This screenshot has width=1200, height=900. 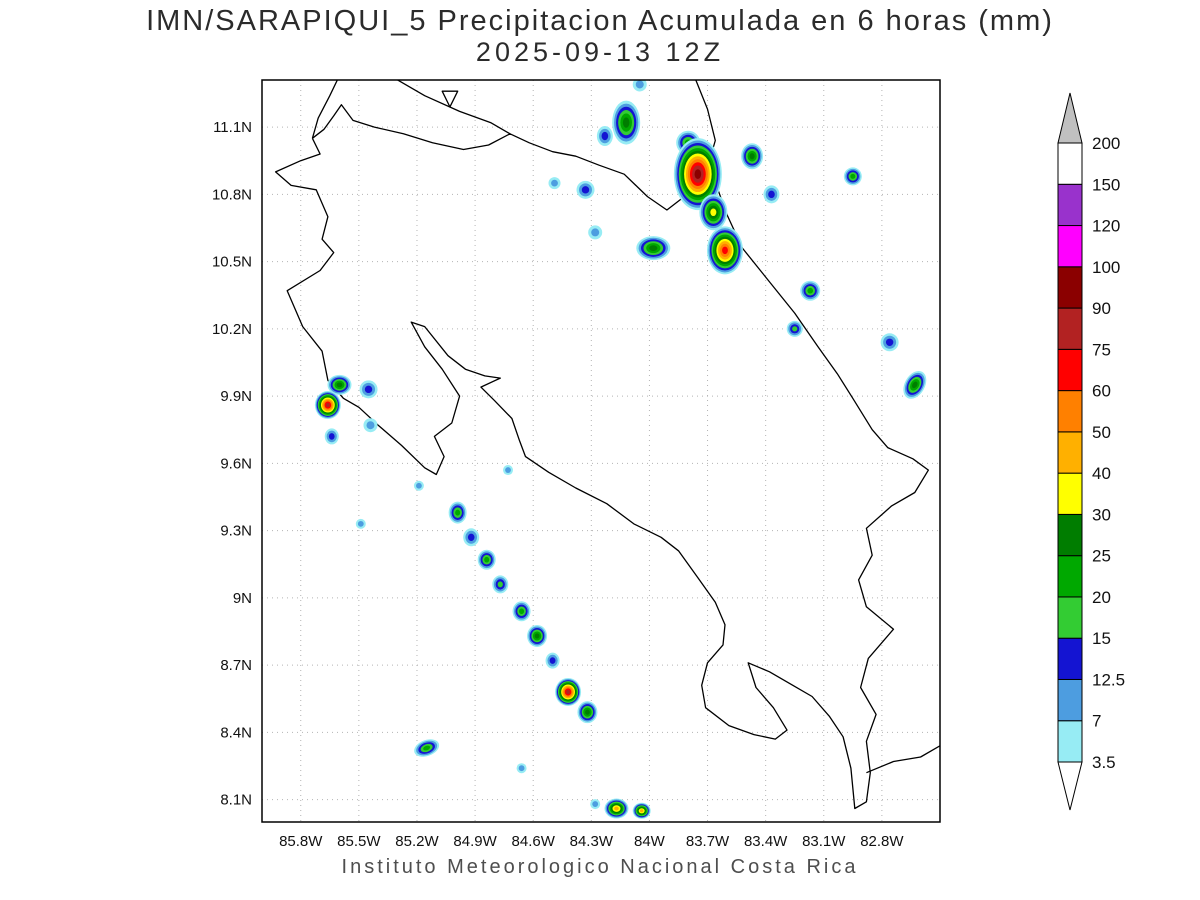 What do you see at coordinates (242, 598) in the screenshot?
I see `svg-text: 9N` at bounding box center [242, 598].